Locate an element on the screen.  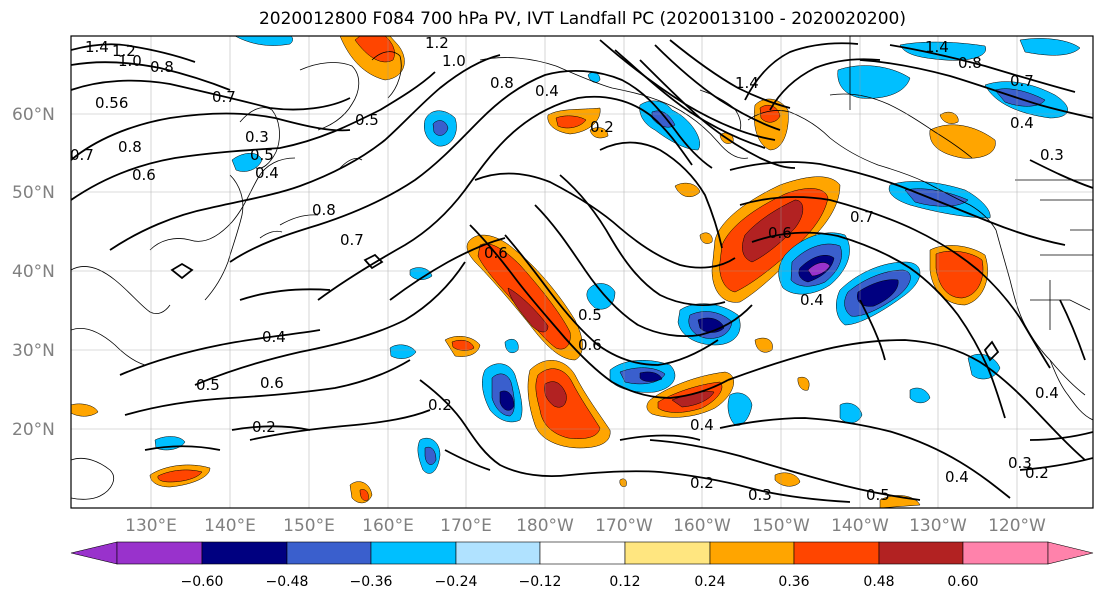
colorbar-tick-label: 0.48 is located at coordinates (878, 582).